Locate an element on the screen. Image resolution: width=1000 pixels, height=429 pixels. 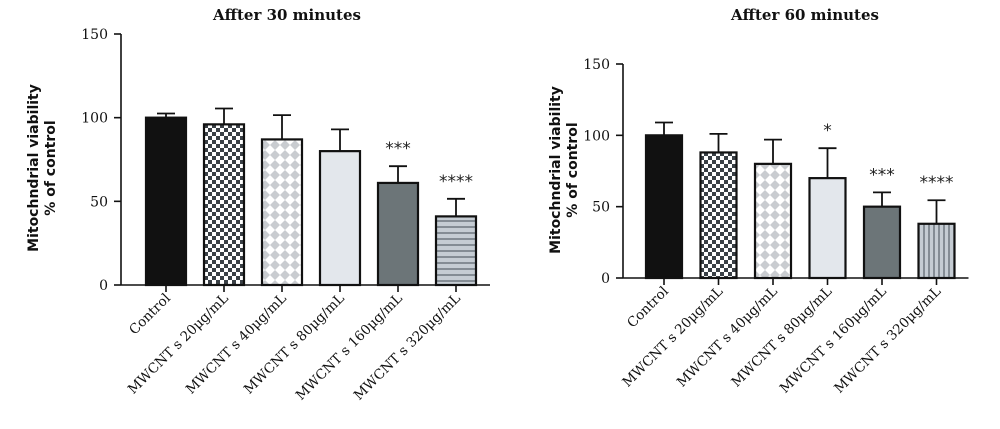
significance-marker: * is located at coordinates (827, 131).